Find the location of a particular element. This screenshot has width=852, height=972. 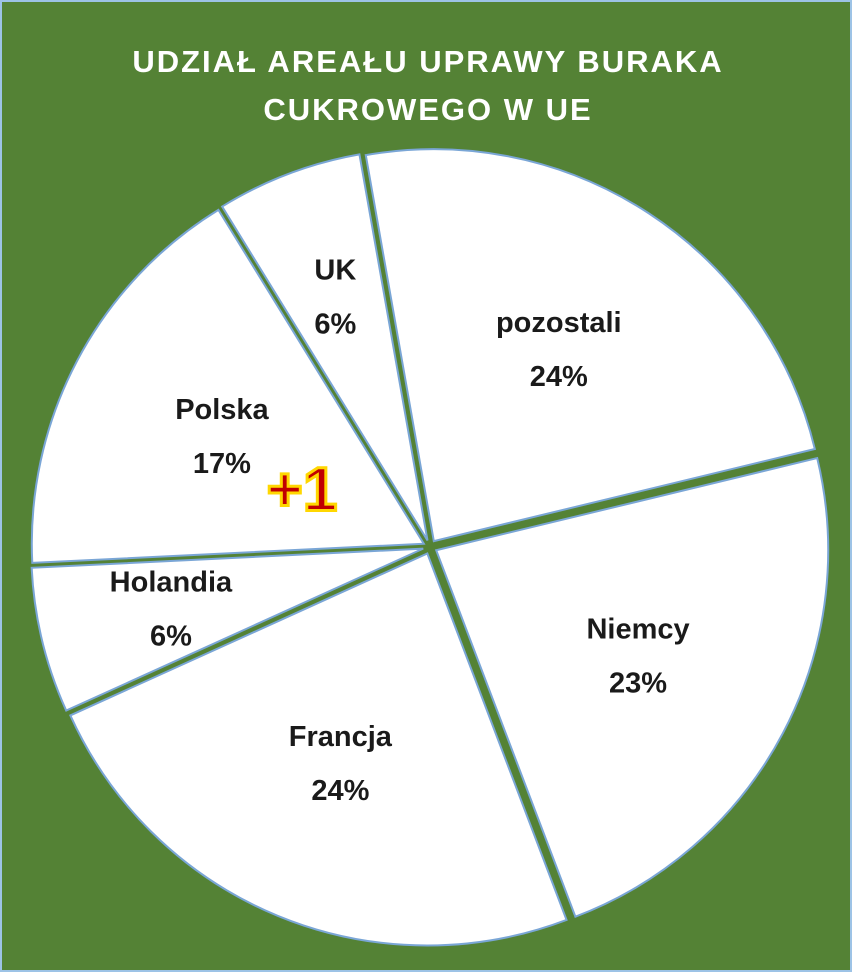

slice-label: Polska is located at coordinates (222, 410).